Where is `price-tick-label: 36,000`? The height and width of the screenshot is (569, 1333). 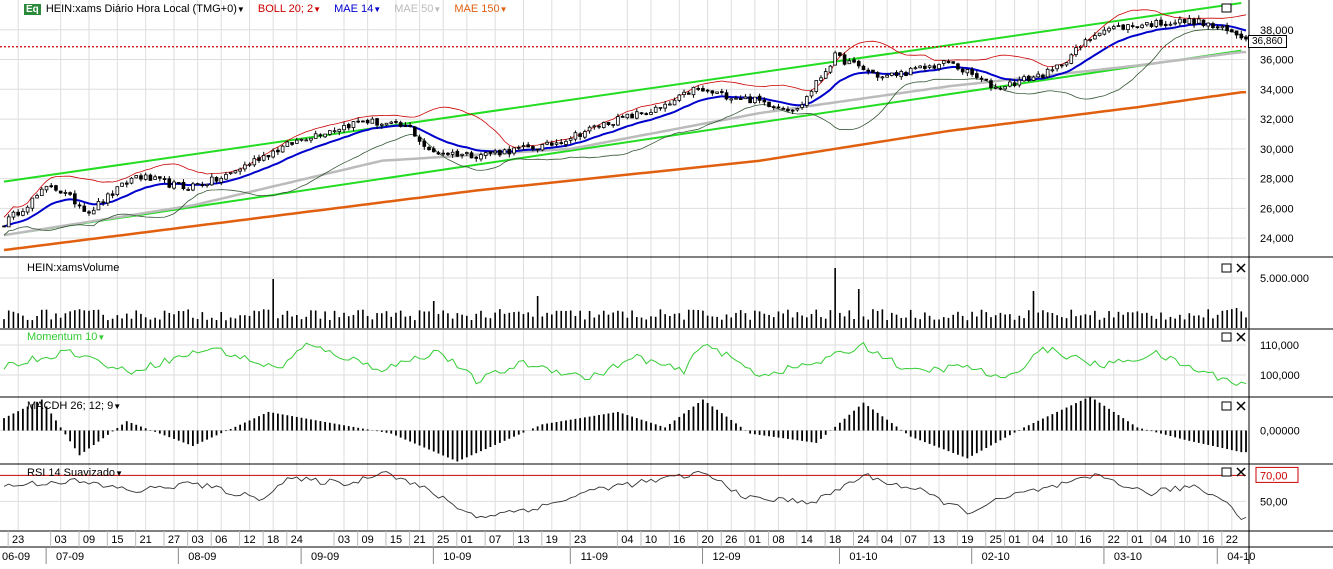
price-tick-label: 36,000 is located at coordinates (1277, 61).